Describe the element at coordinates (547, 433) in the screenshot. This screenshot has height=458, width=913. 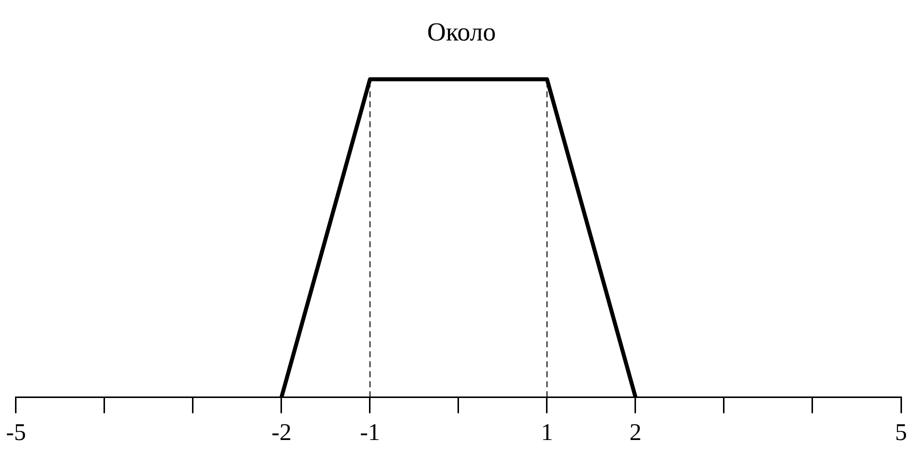
I see `x-tick-label: 1` at that location.